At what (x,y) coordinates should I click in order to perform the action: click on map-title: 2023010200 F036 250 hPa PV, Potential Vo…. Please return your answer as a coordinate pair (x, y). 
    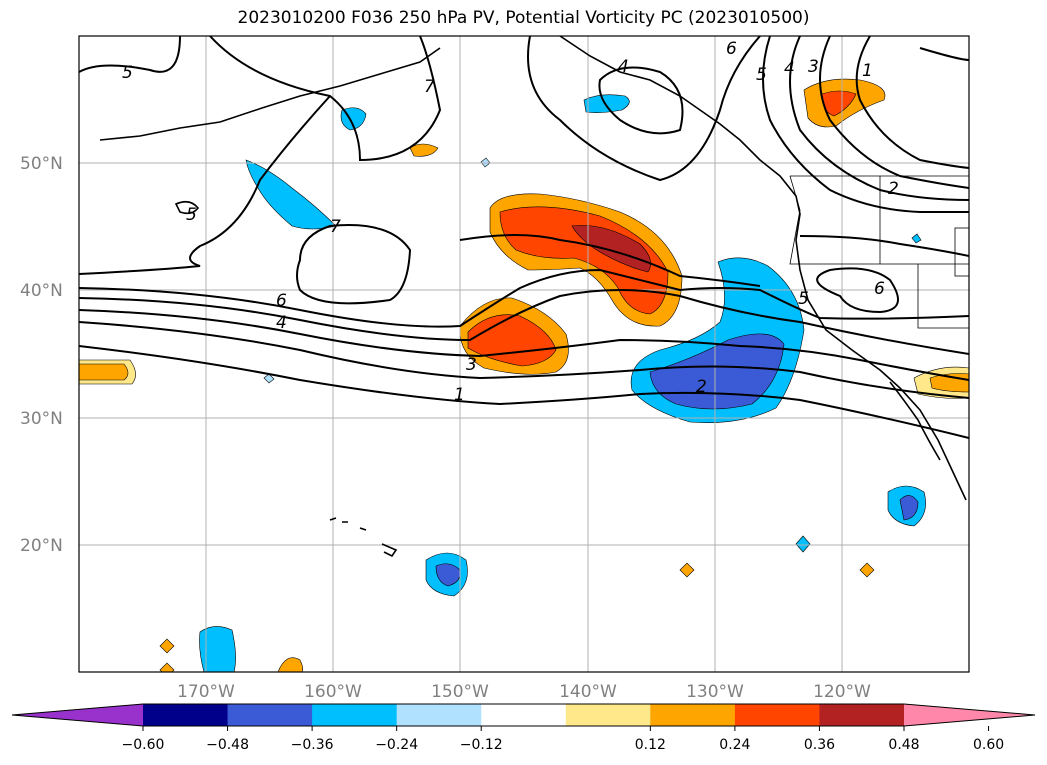
    Looking at the image, I should click on (523, 18).